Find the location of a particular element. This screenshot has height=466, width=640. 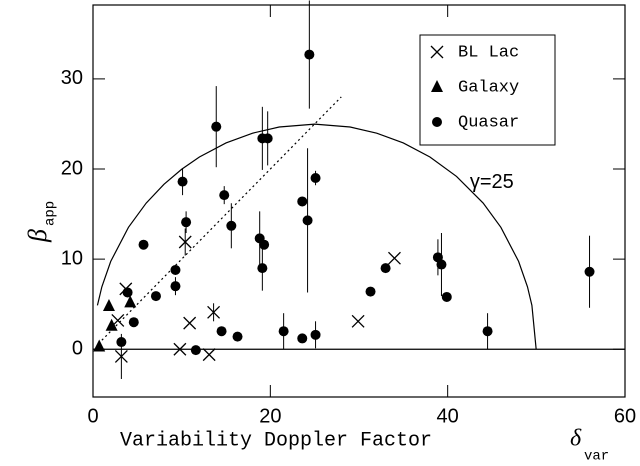

x-tick-label: 0 is located at coordinates (92, 416).